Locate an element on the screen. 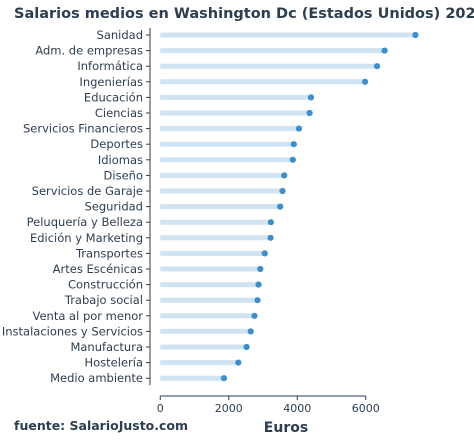 The image size is (474, 441). category-label: Idiomas is located at coordinates (120, 160).